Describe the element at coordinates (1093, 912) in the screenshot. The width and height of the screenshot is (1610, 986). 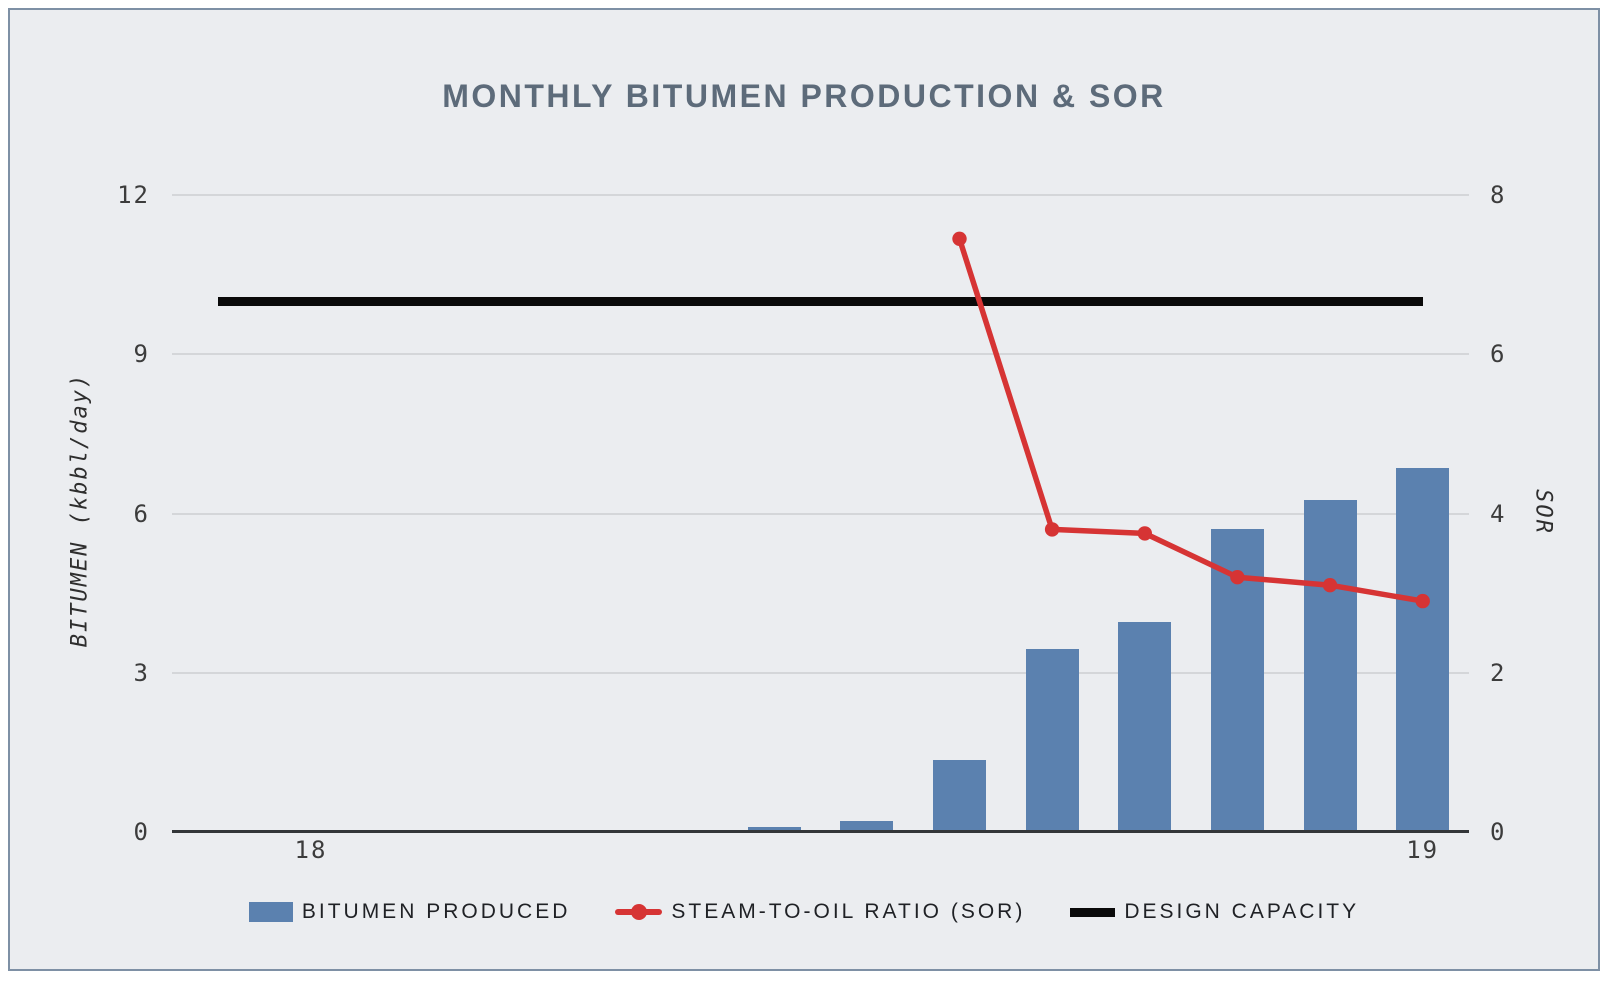
I see `capacity-swatch-icon` at that location.